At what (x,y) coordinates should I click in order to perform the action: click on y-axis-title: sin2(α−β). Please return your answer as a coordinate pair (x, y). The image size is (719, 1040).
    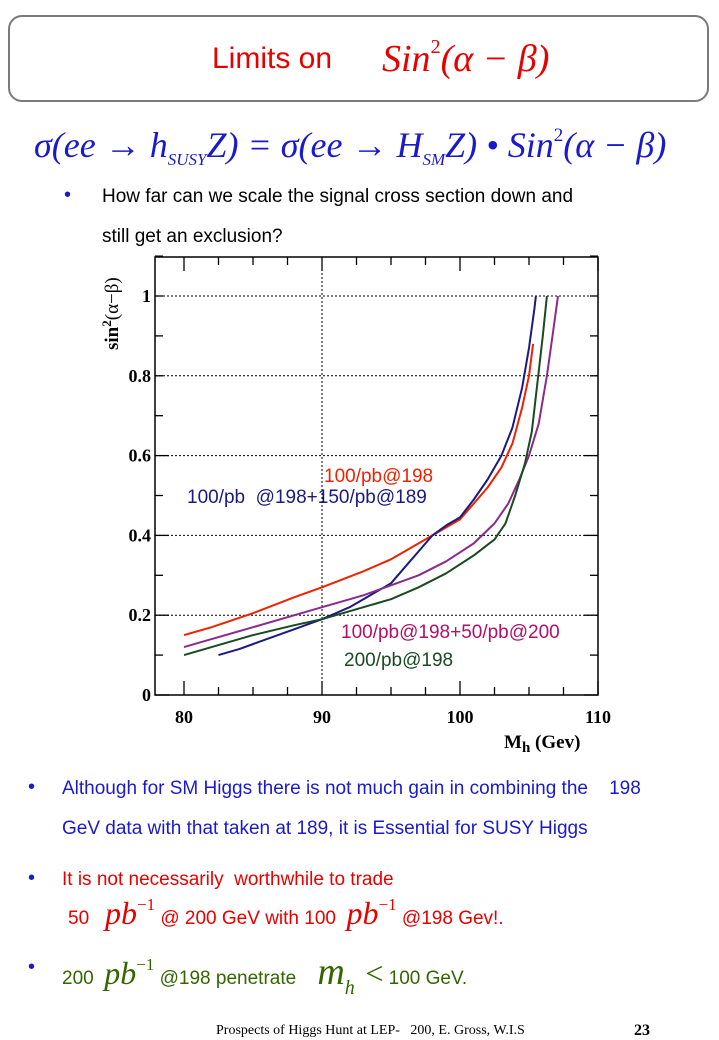
    Looking at the image, I should click on (111, 313).